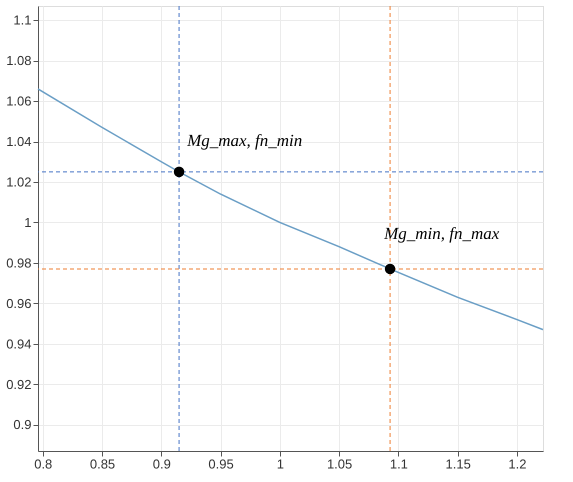 This screenshot has width=573, height=482. What do you see at coordinates (244, 140) in the screenshot?
I see `annotation: Mg_max, fn_min` at bounding box center [244, 140].